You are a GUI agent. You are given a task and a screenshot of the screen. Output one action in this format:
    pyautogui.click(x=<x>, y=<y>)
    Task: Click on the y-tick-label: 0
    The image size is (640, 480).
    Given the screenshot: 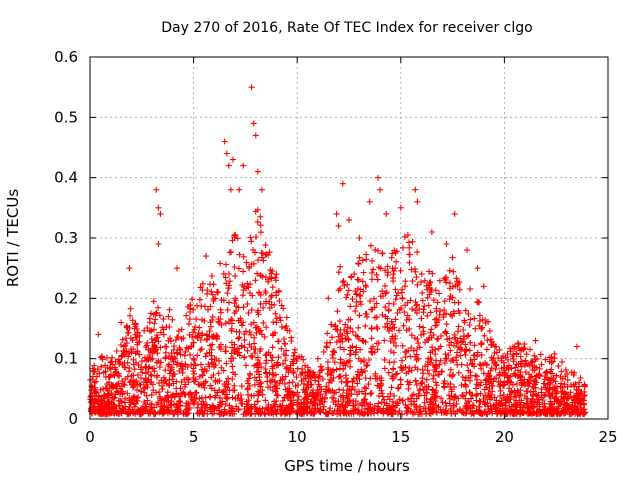 What is the action you would take?
    pyautogui.click(x=73, y=419)
    